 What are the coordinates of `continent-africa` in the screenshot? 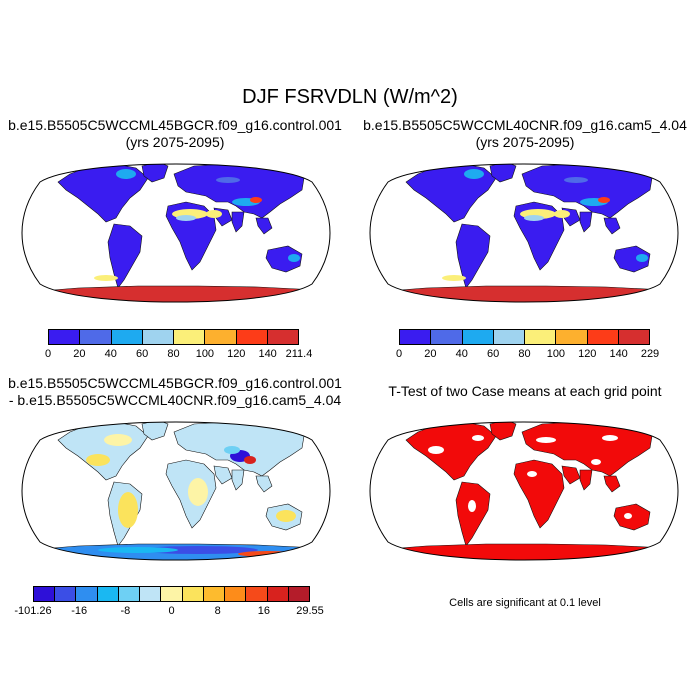 It's located at (539, 494).